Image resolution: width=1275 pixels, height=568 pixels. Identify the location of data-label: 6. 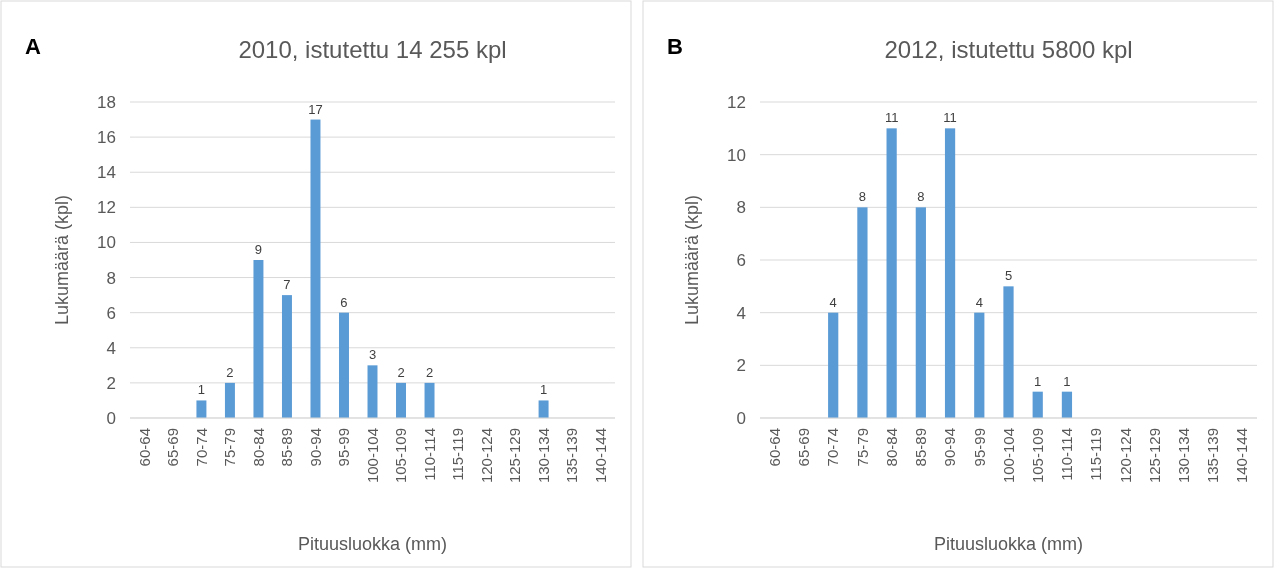
(344, 302).